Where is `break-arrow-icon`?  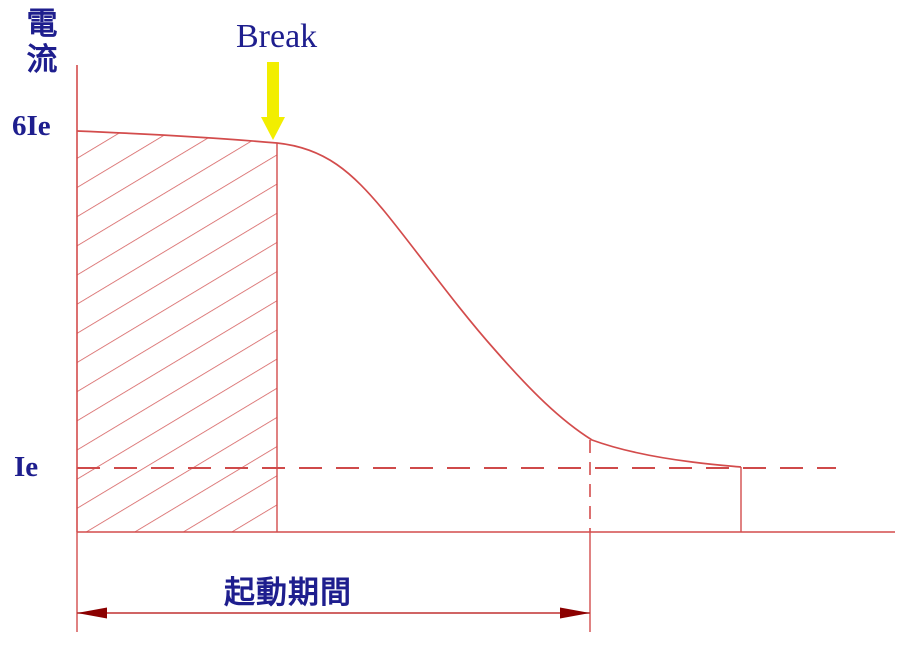
break-arrow-icon is located at coordinates (273, 101).